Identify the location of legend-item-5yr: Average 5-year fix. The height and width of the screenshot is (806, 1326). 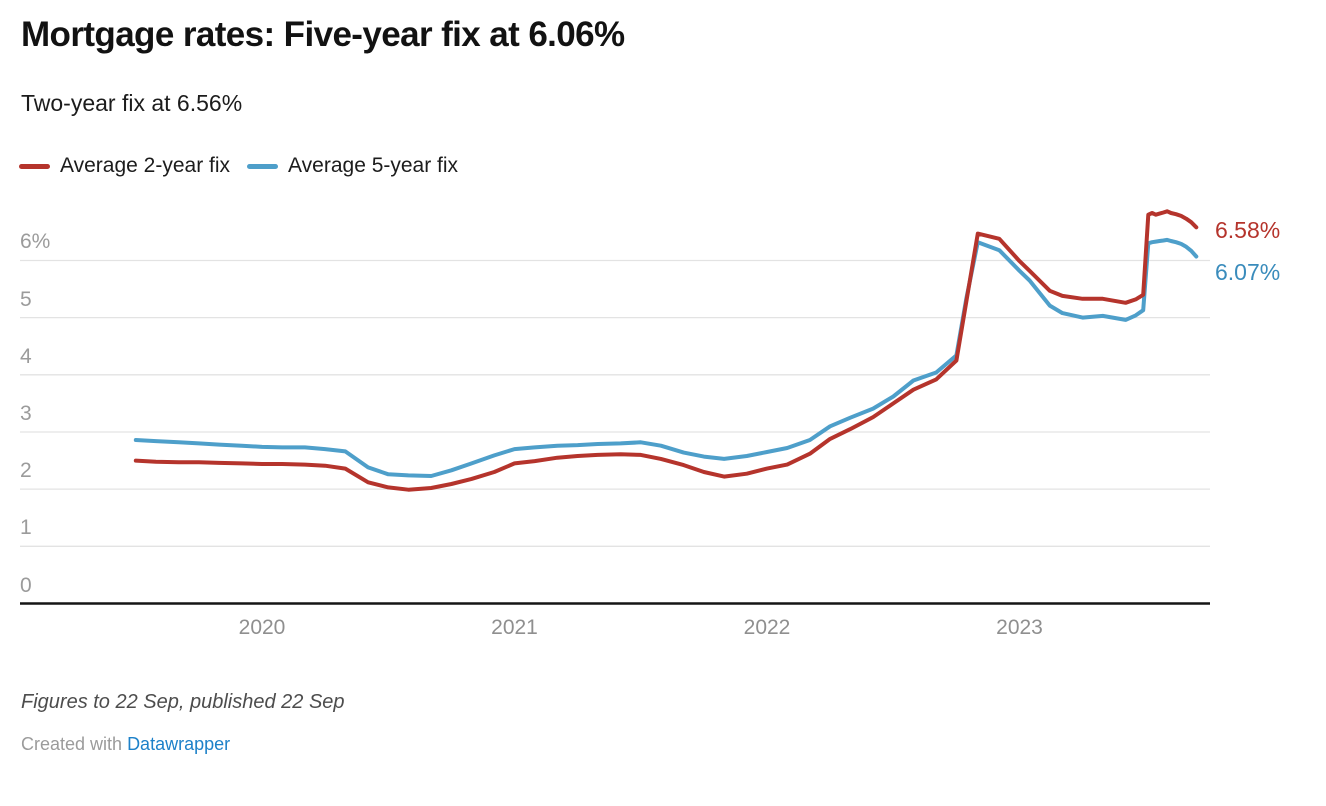
(352, 166).